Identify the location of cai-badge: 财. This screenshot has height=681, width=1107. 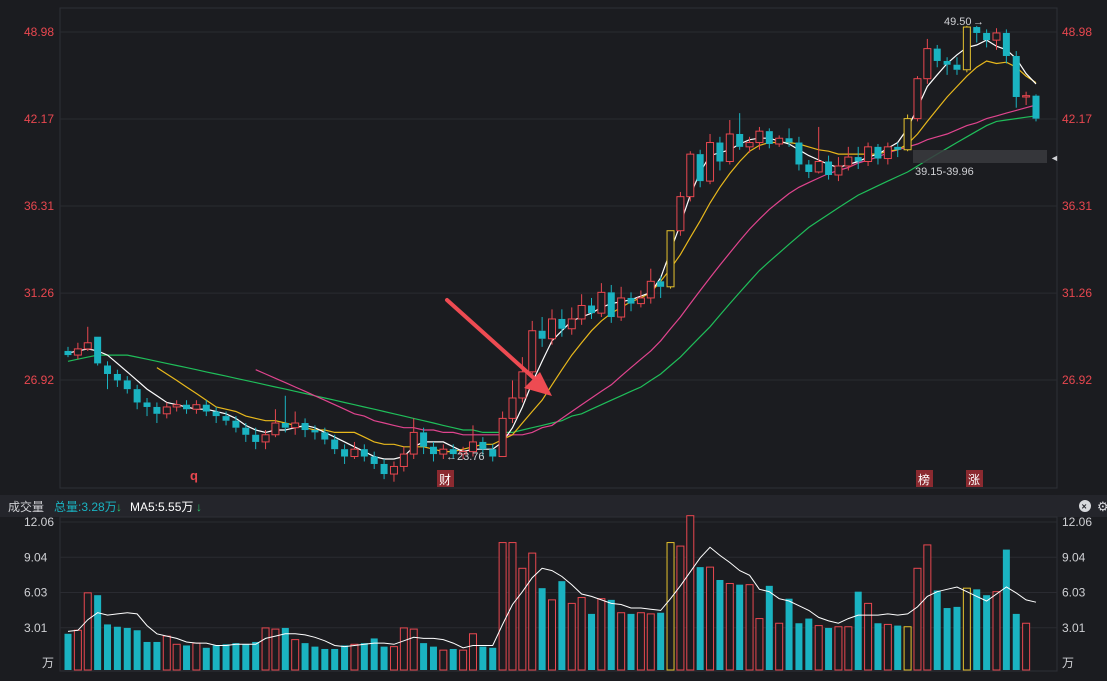
(445, 480).